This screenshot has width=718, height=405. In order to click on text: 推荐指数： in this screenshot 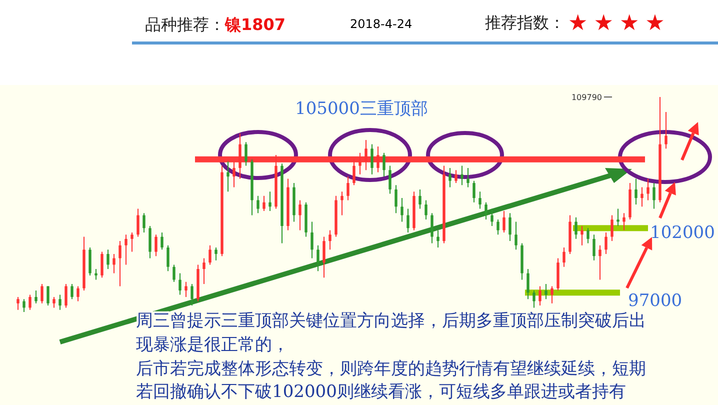, I will do `click(525, 22)`.